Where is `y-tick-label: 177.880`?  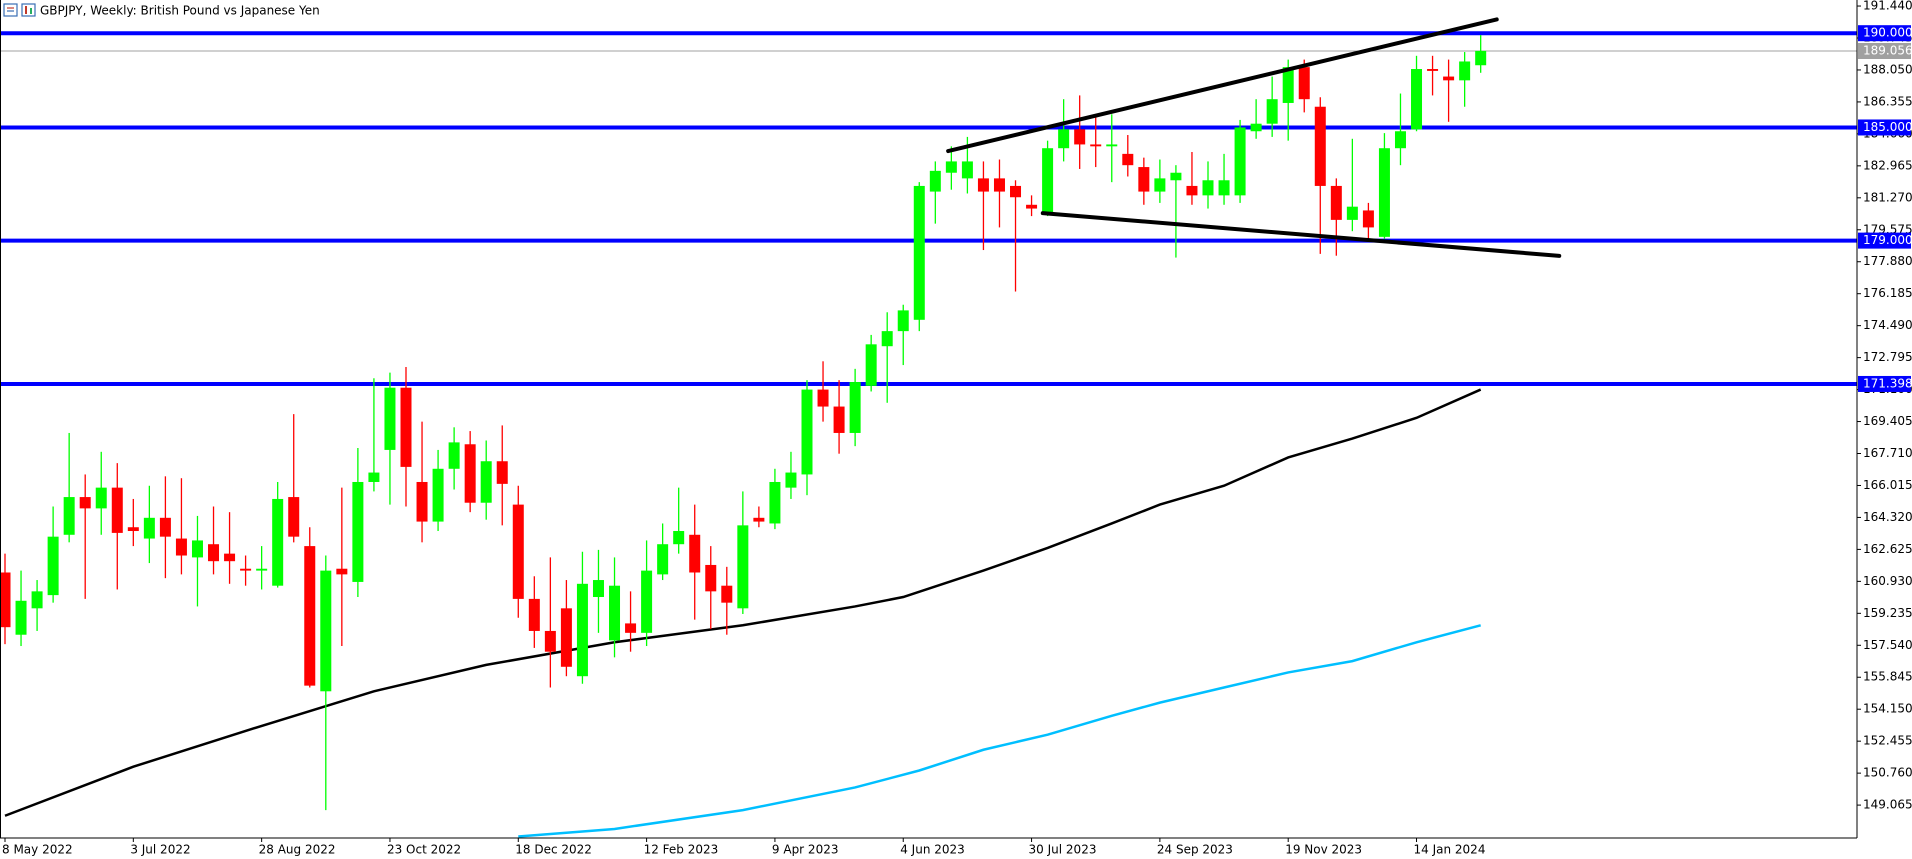
y-tick-label: 177.880 is located at coordinates (1887, 261).